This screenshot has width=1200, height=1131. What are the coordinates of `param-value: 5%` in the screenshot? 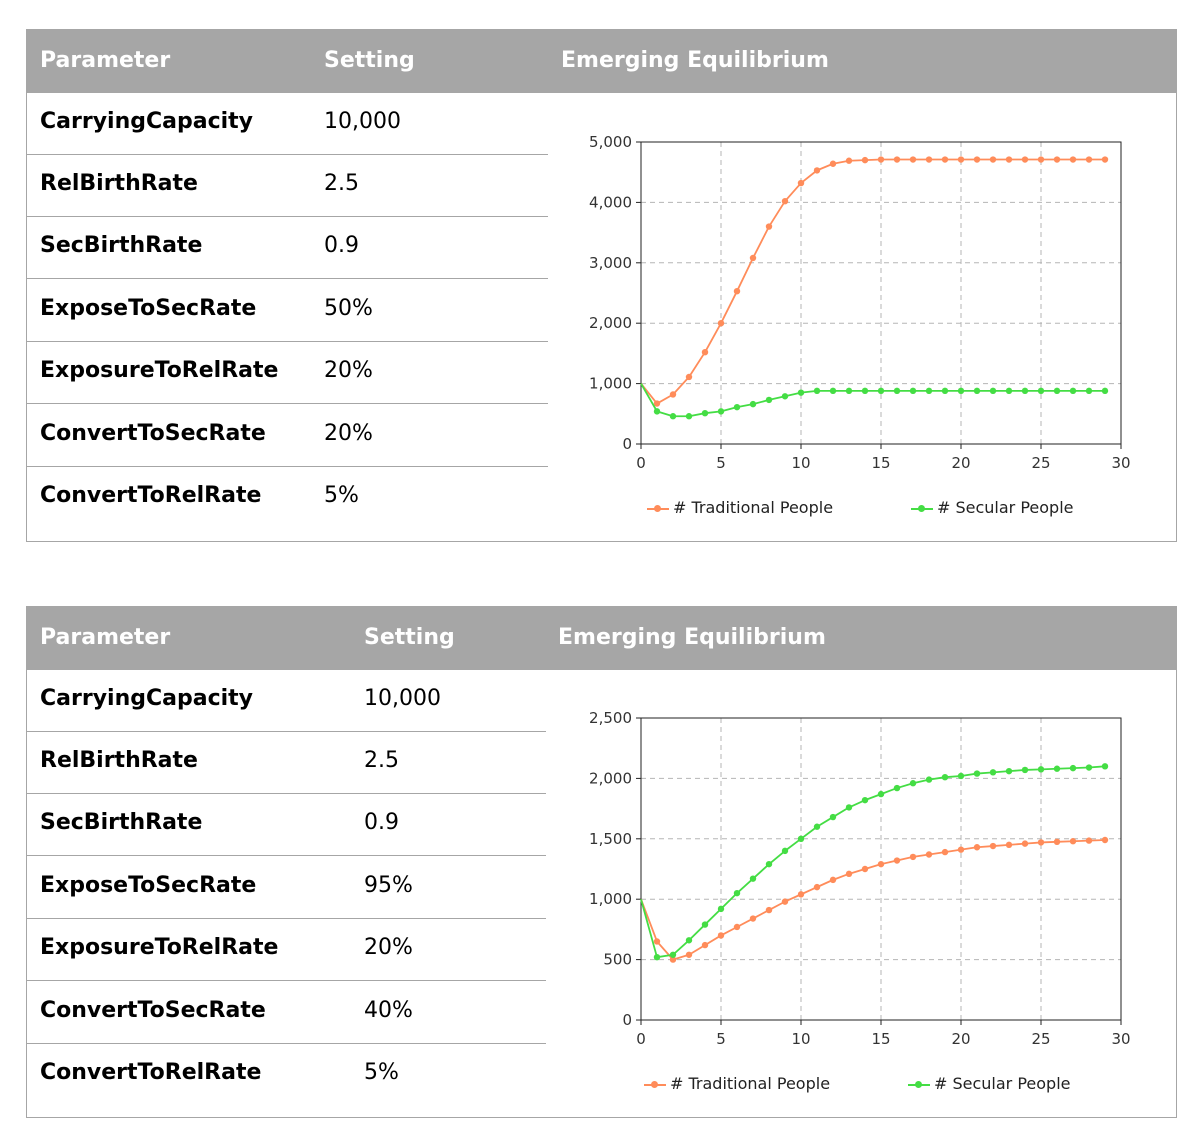 It's located at (341, 495).